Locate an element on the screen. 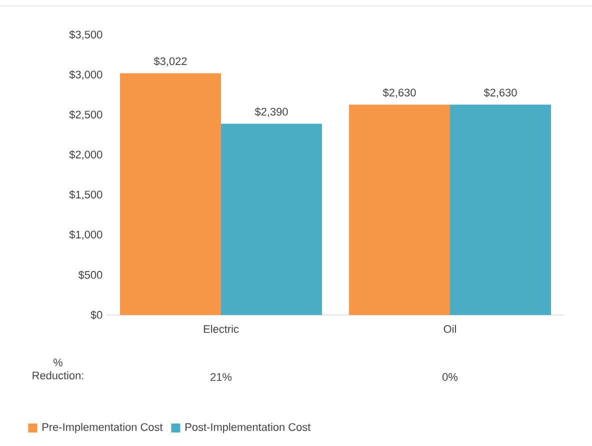 The height and width of the screenshot is (446, 592). y-tick-label: $1,500 is located at coordinates (85, 195).